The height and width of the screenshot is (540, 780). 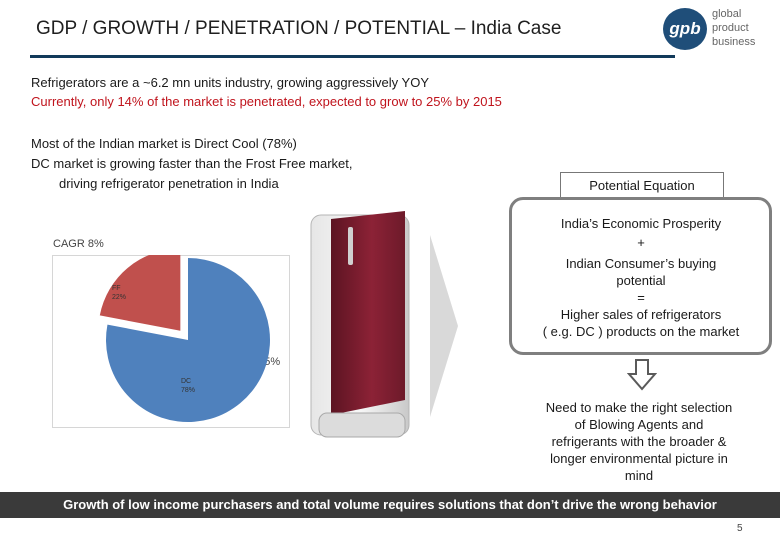 What do you see at coordinates (641, 314) in the screenshot?
I see `equation-line: Higher sales of refrigerators` at bounding box center [641, 314].